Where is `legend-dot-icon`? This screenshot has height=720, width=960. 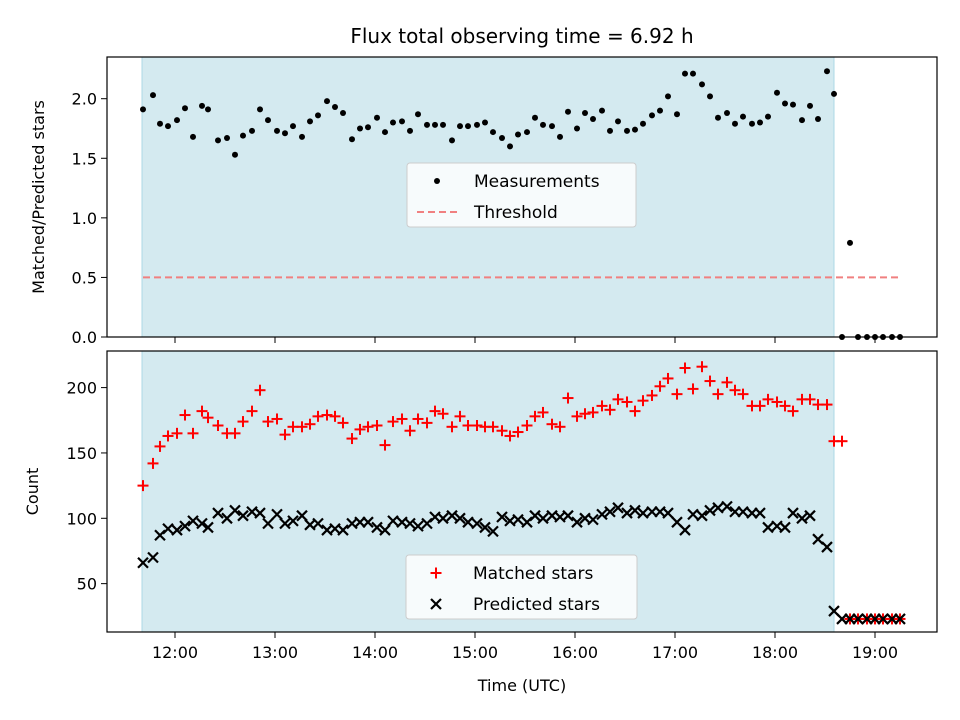
legend-dot-icon is located at coordinates (437, 181).